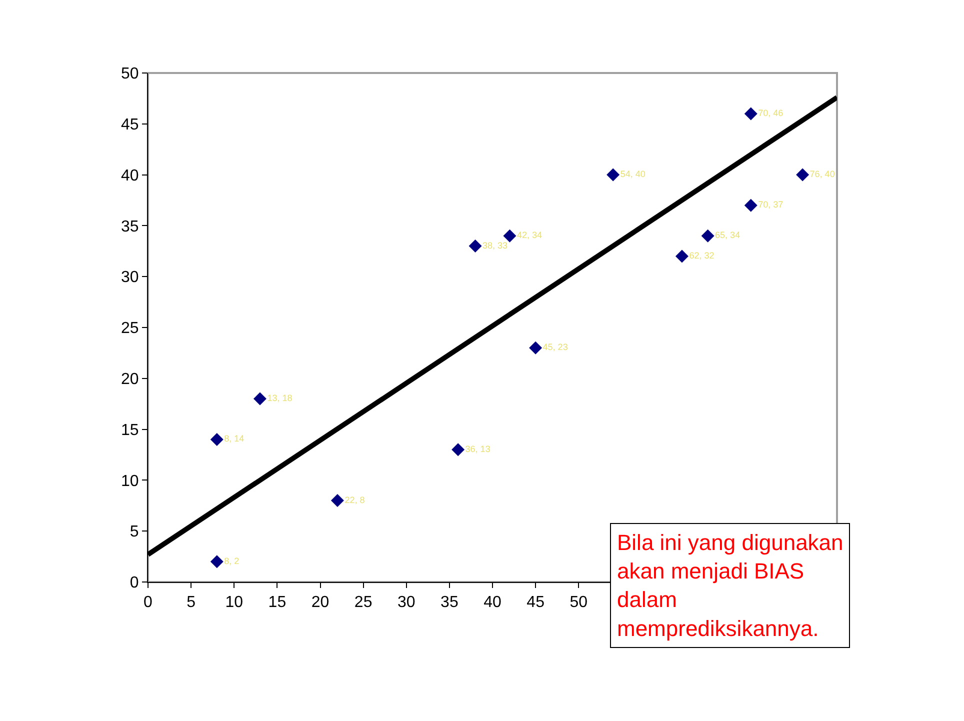 Image resolution: width=964 pixels, height=721 pixels. I want to click on y-tick-label: 40, so click(130, 175).